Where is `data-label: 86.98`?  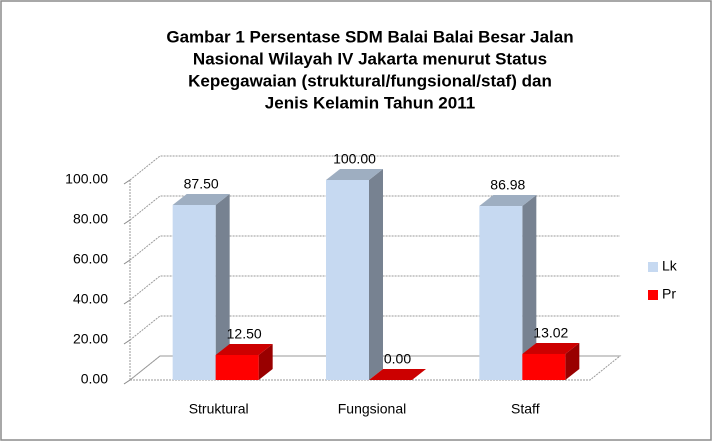
data-label: 86.98 is located at coordinates (507, 185).